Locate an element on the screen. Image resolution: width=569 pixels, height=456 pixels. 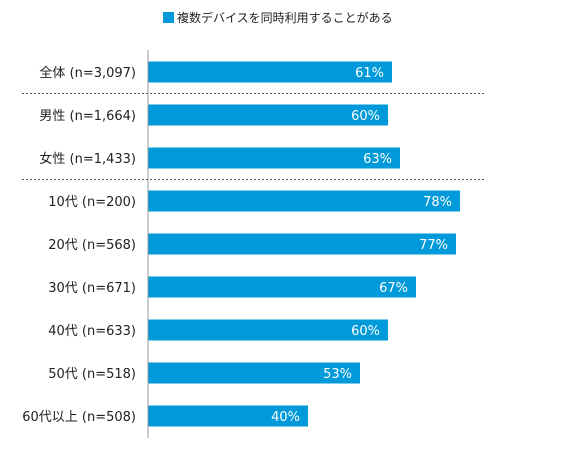
category-label: 40代 (n=633) is located at coordinates (92, 331).